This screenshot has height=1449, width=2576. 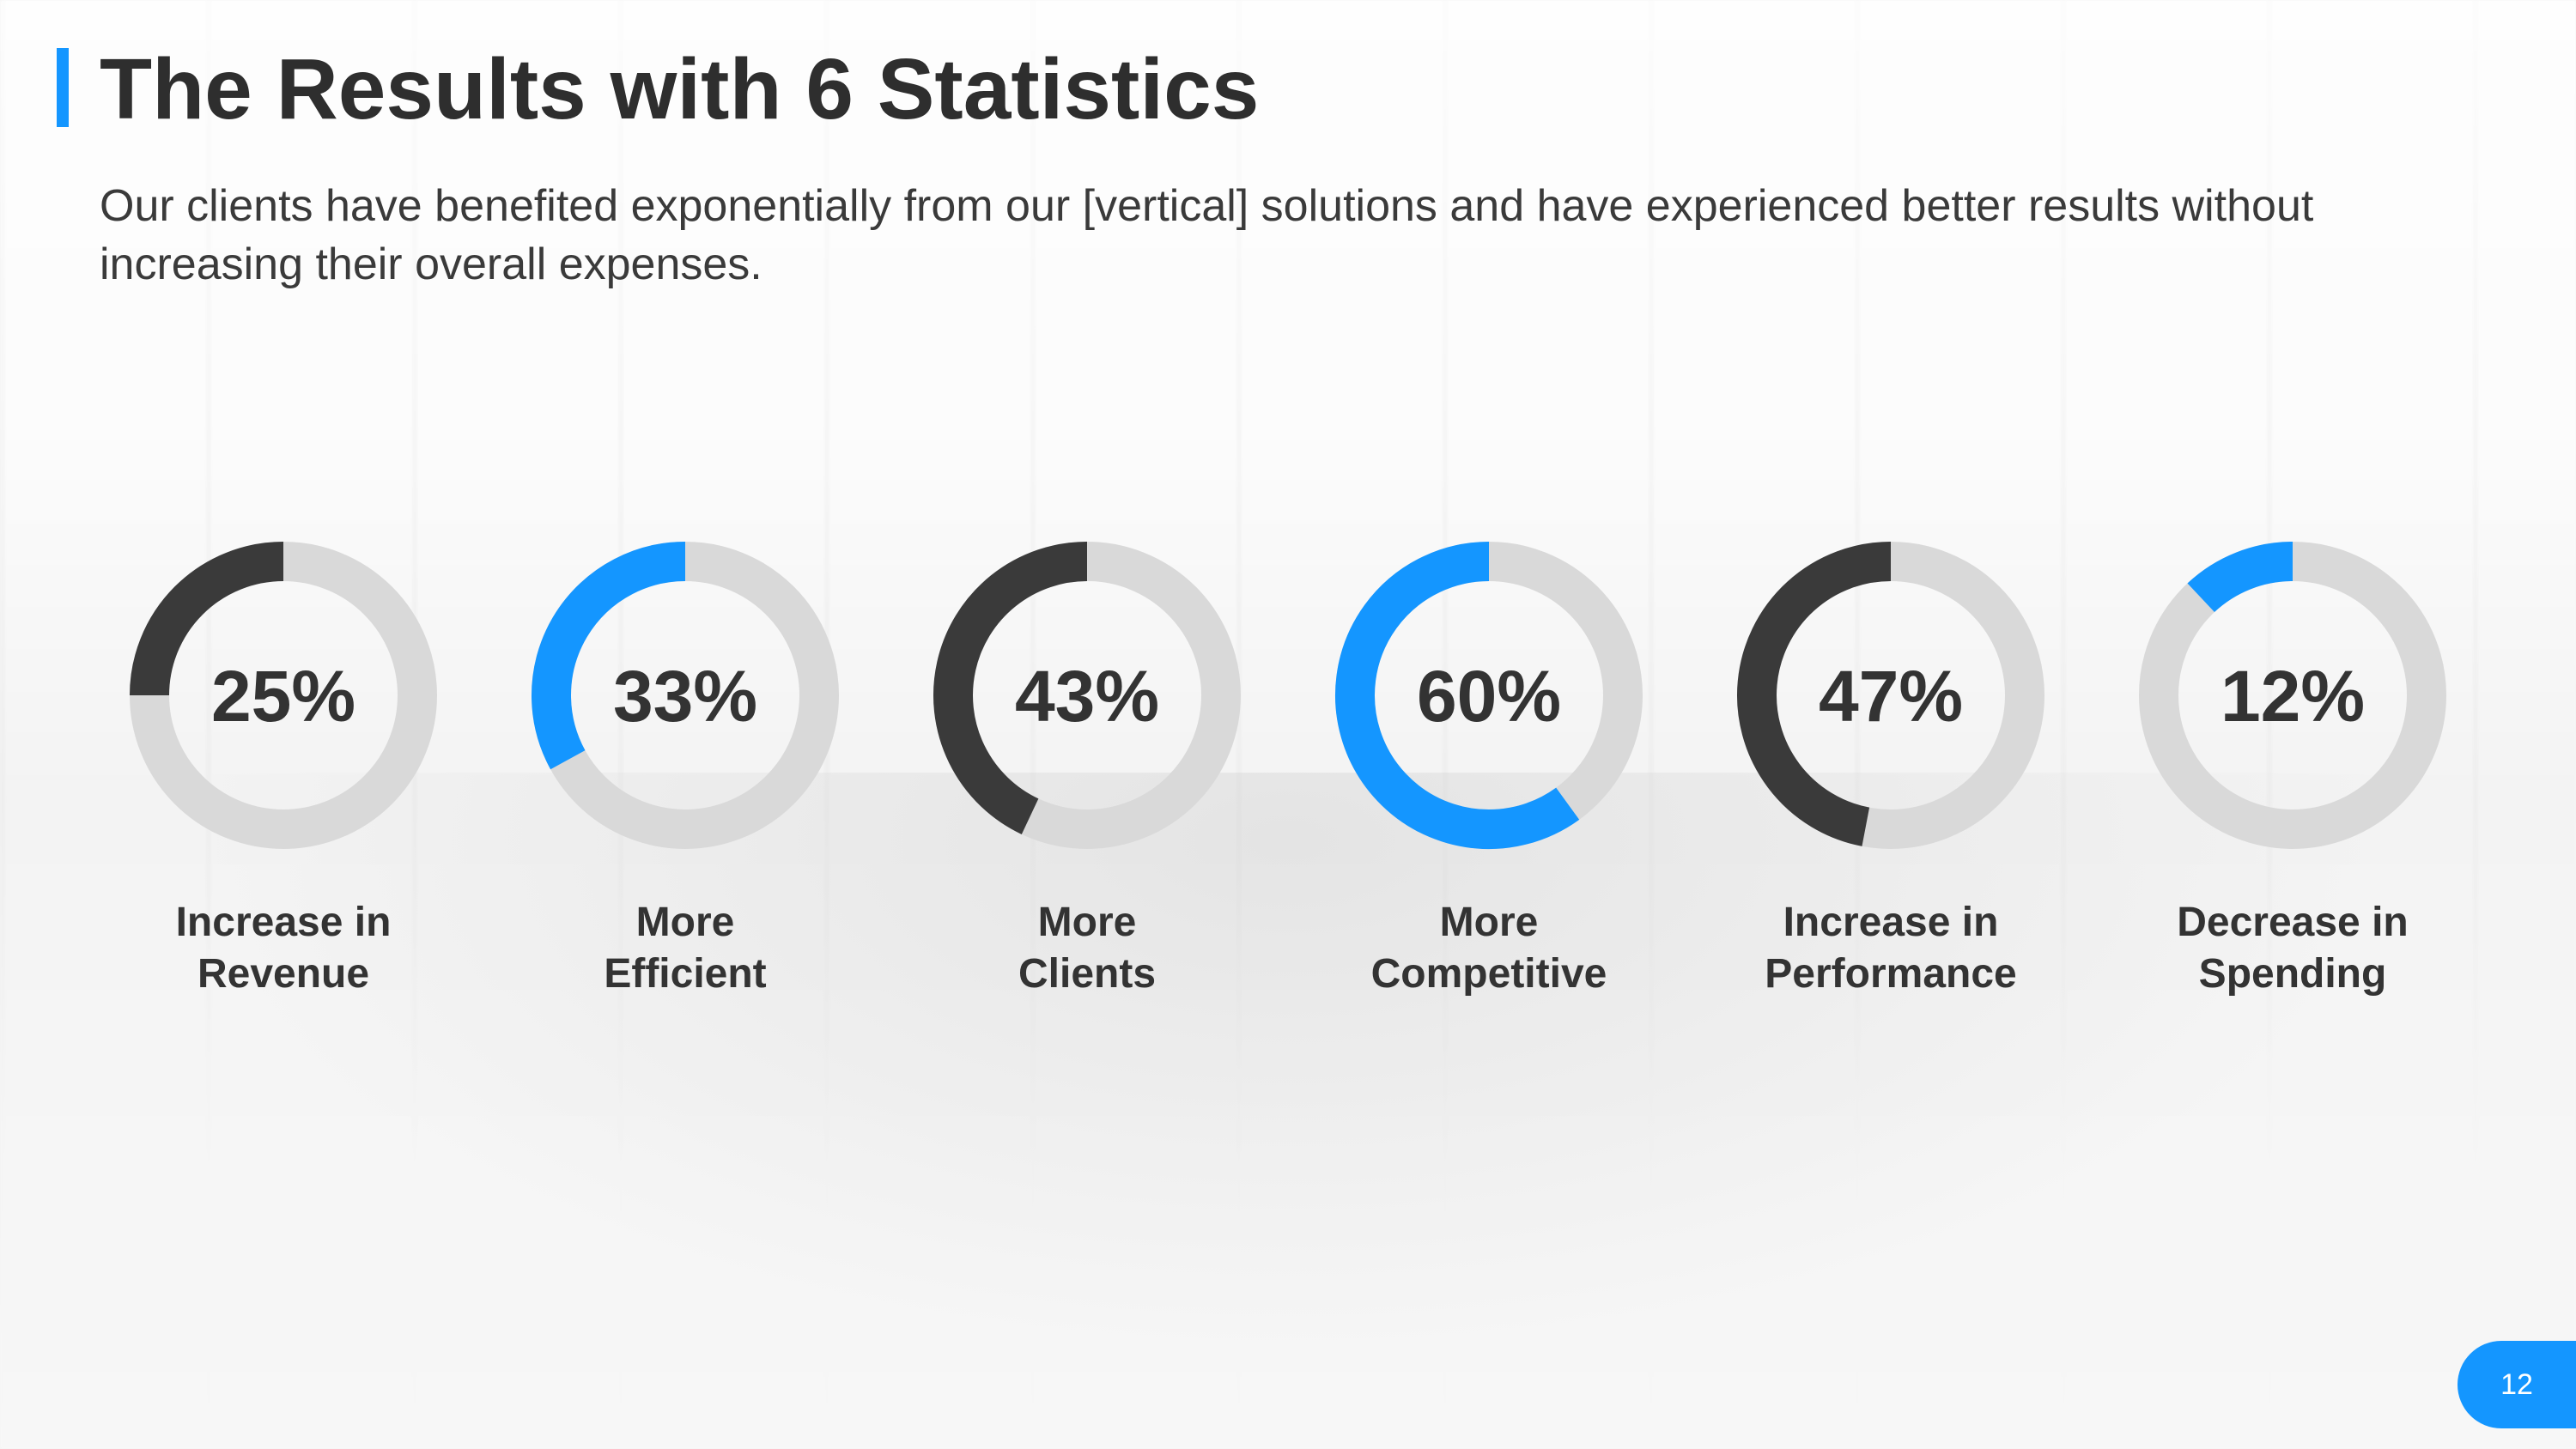 I want to click on stat-value: 43%, so click(x=1087, y=696).